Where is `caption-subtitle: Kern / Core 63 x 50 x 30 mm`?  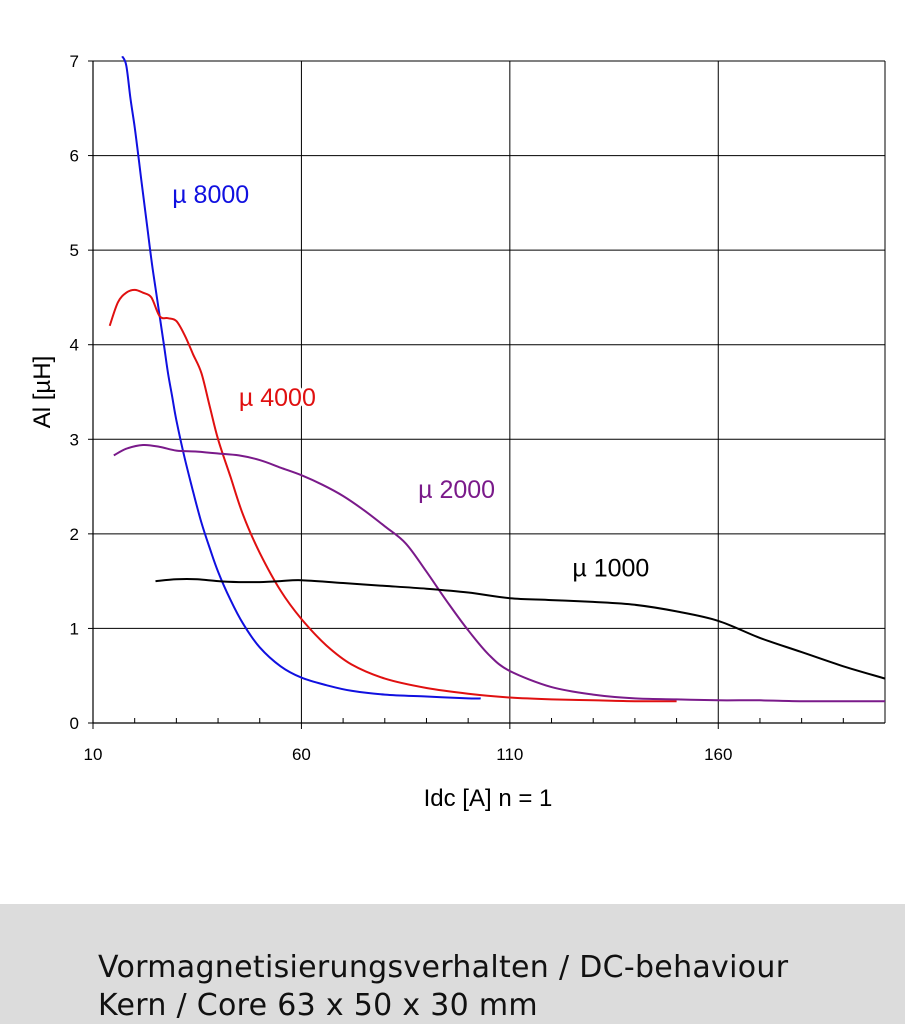 caption-subtitle: Kern / Core 63 x 50 x 30 mm is located at coordinates (318, 1005).